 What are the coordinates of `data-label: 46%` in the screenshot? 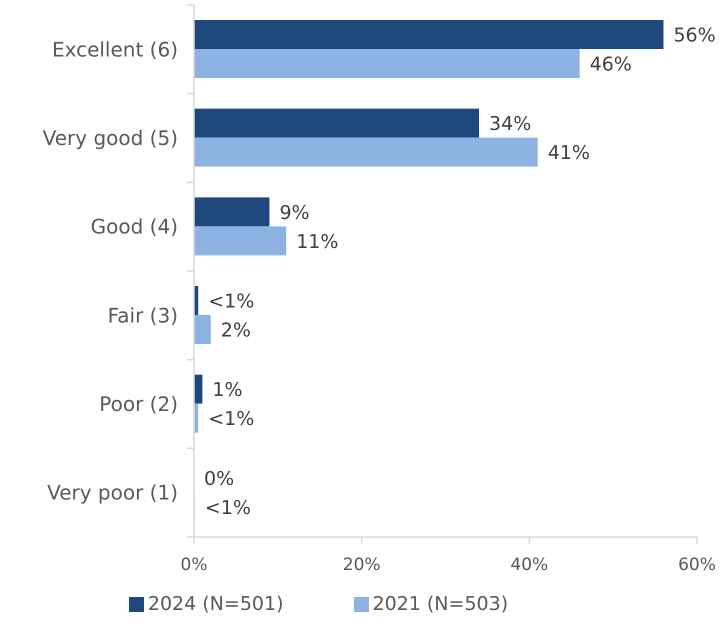 It's located at (611, 64).